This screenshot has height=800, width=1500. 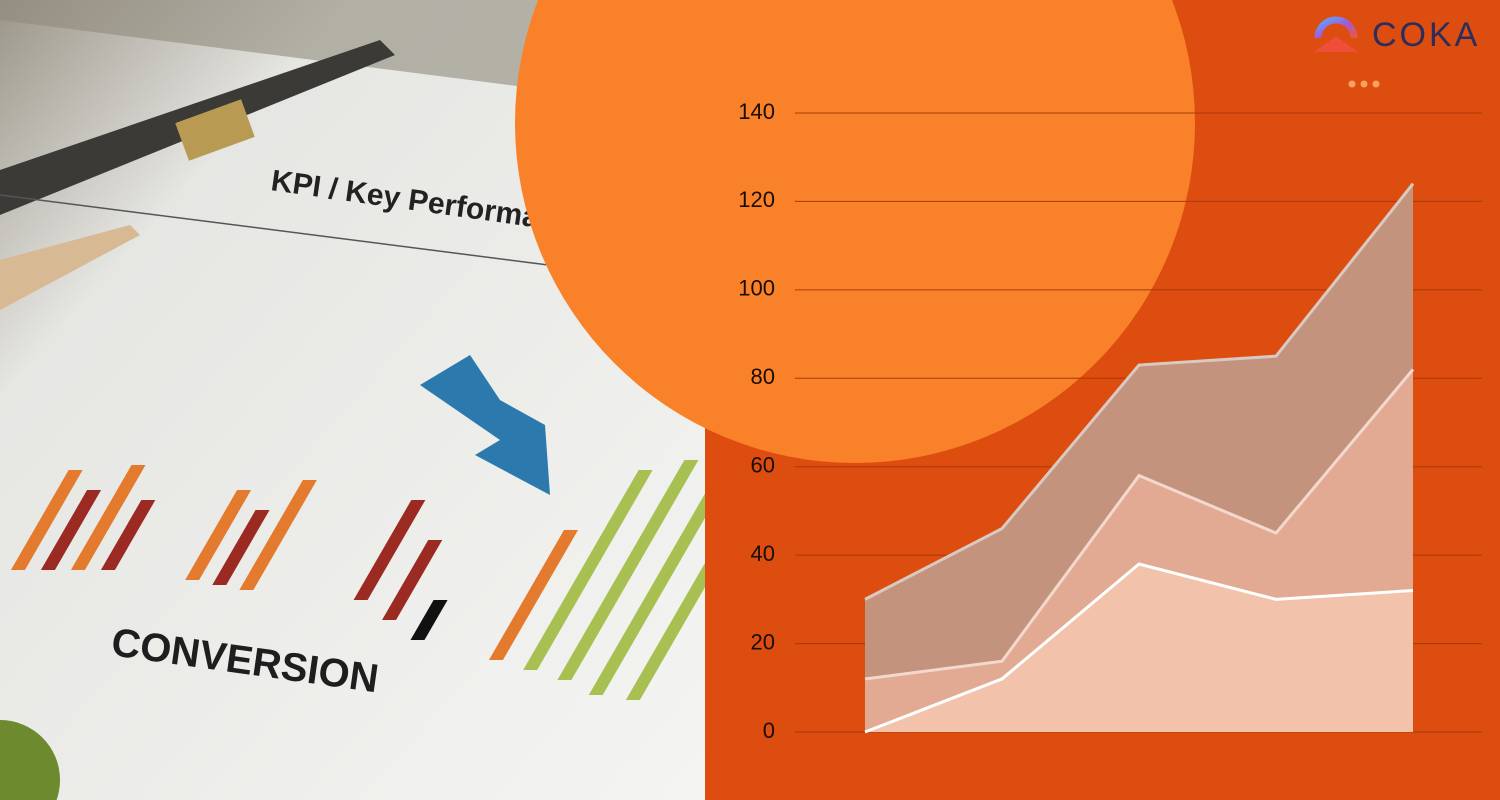 I want to click on y-tick-label: 100, so click(x=756, y=288).